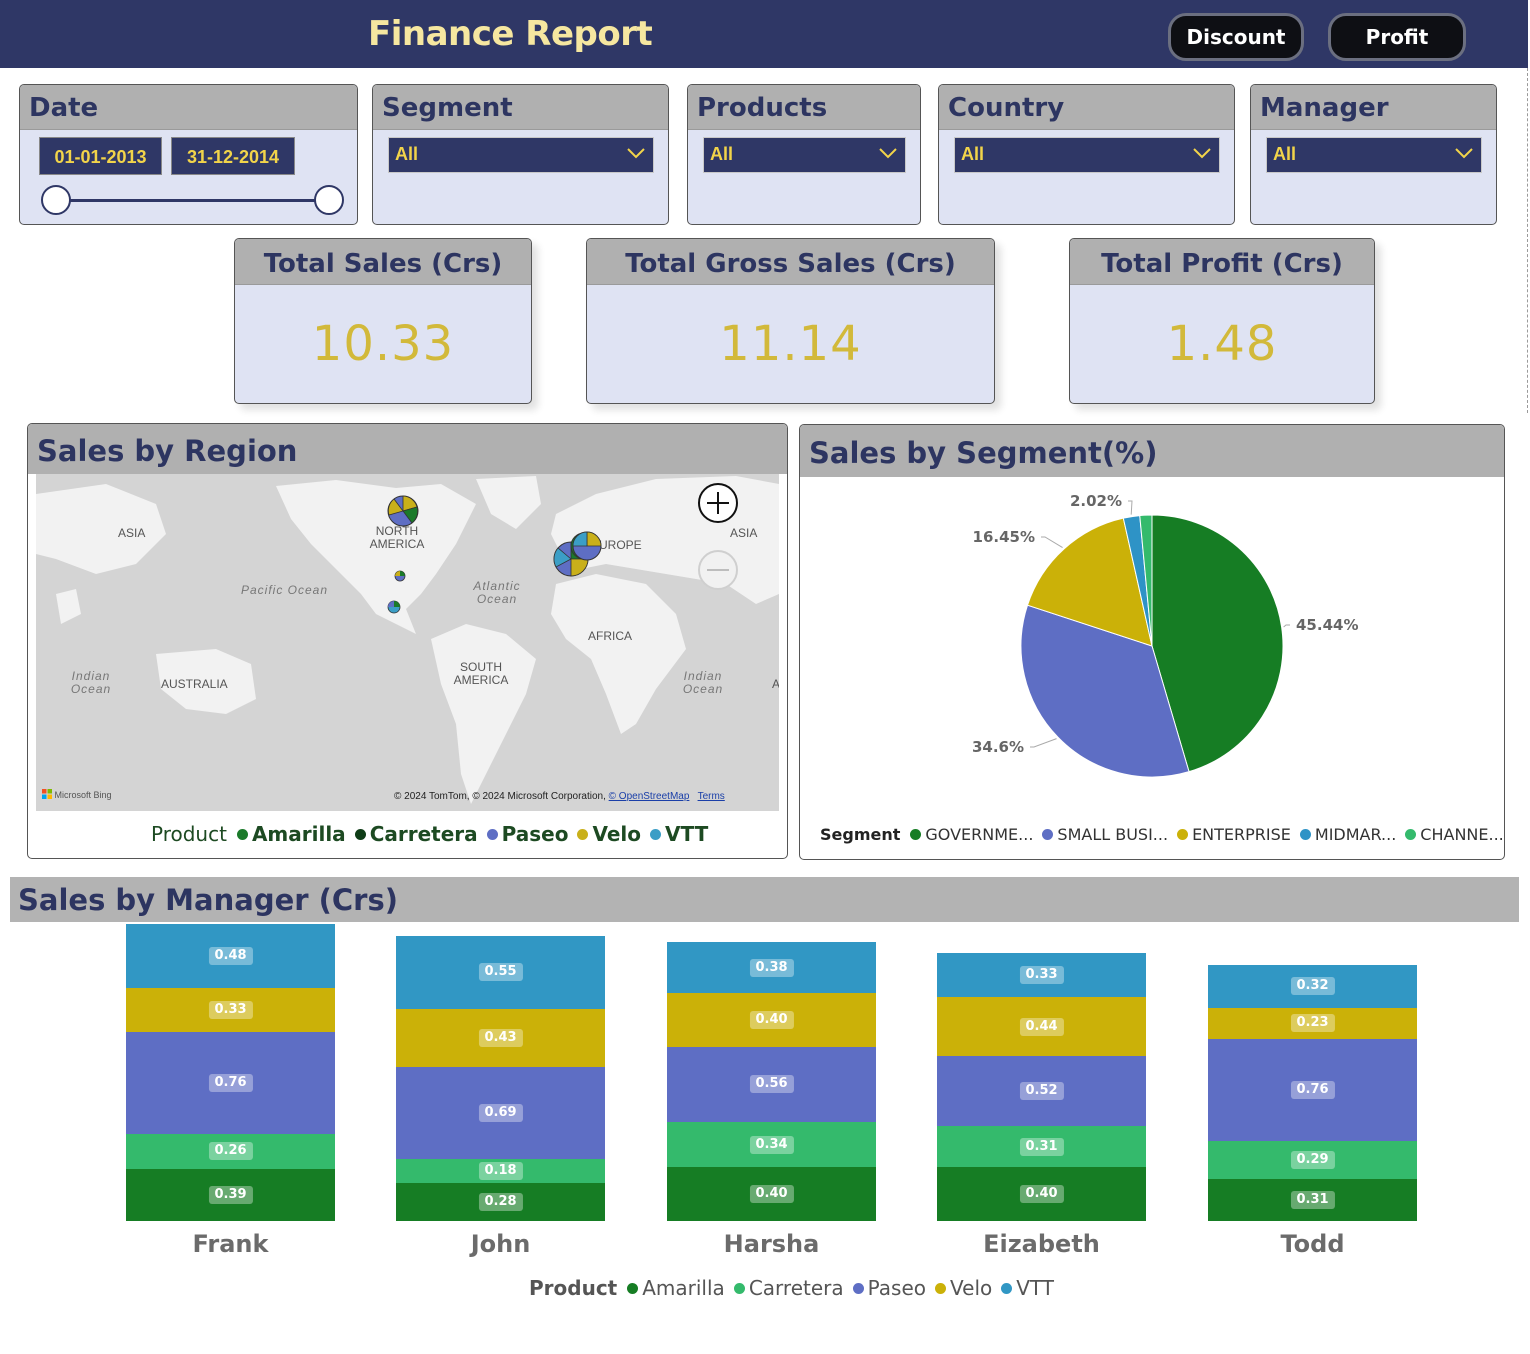  What do you see at coordinates (1241, 834) in the screenshot?
I see `legend-label: ENTERPRISE` at bounding box center [1241, 834].